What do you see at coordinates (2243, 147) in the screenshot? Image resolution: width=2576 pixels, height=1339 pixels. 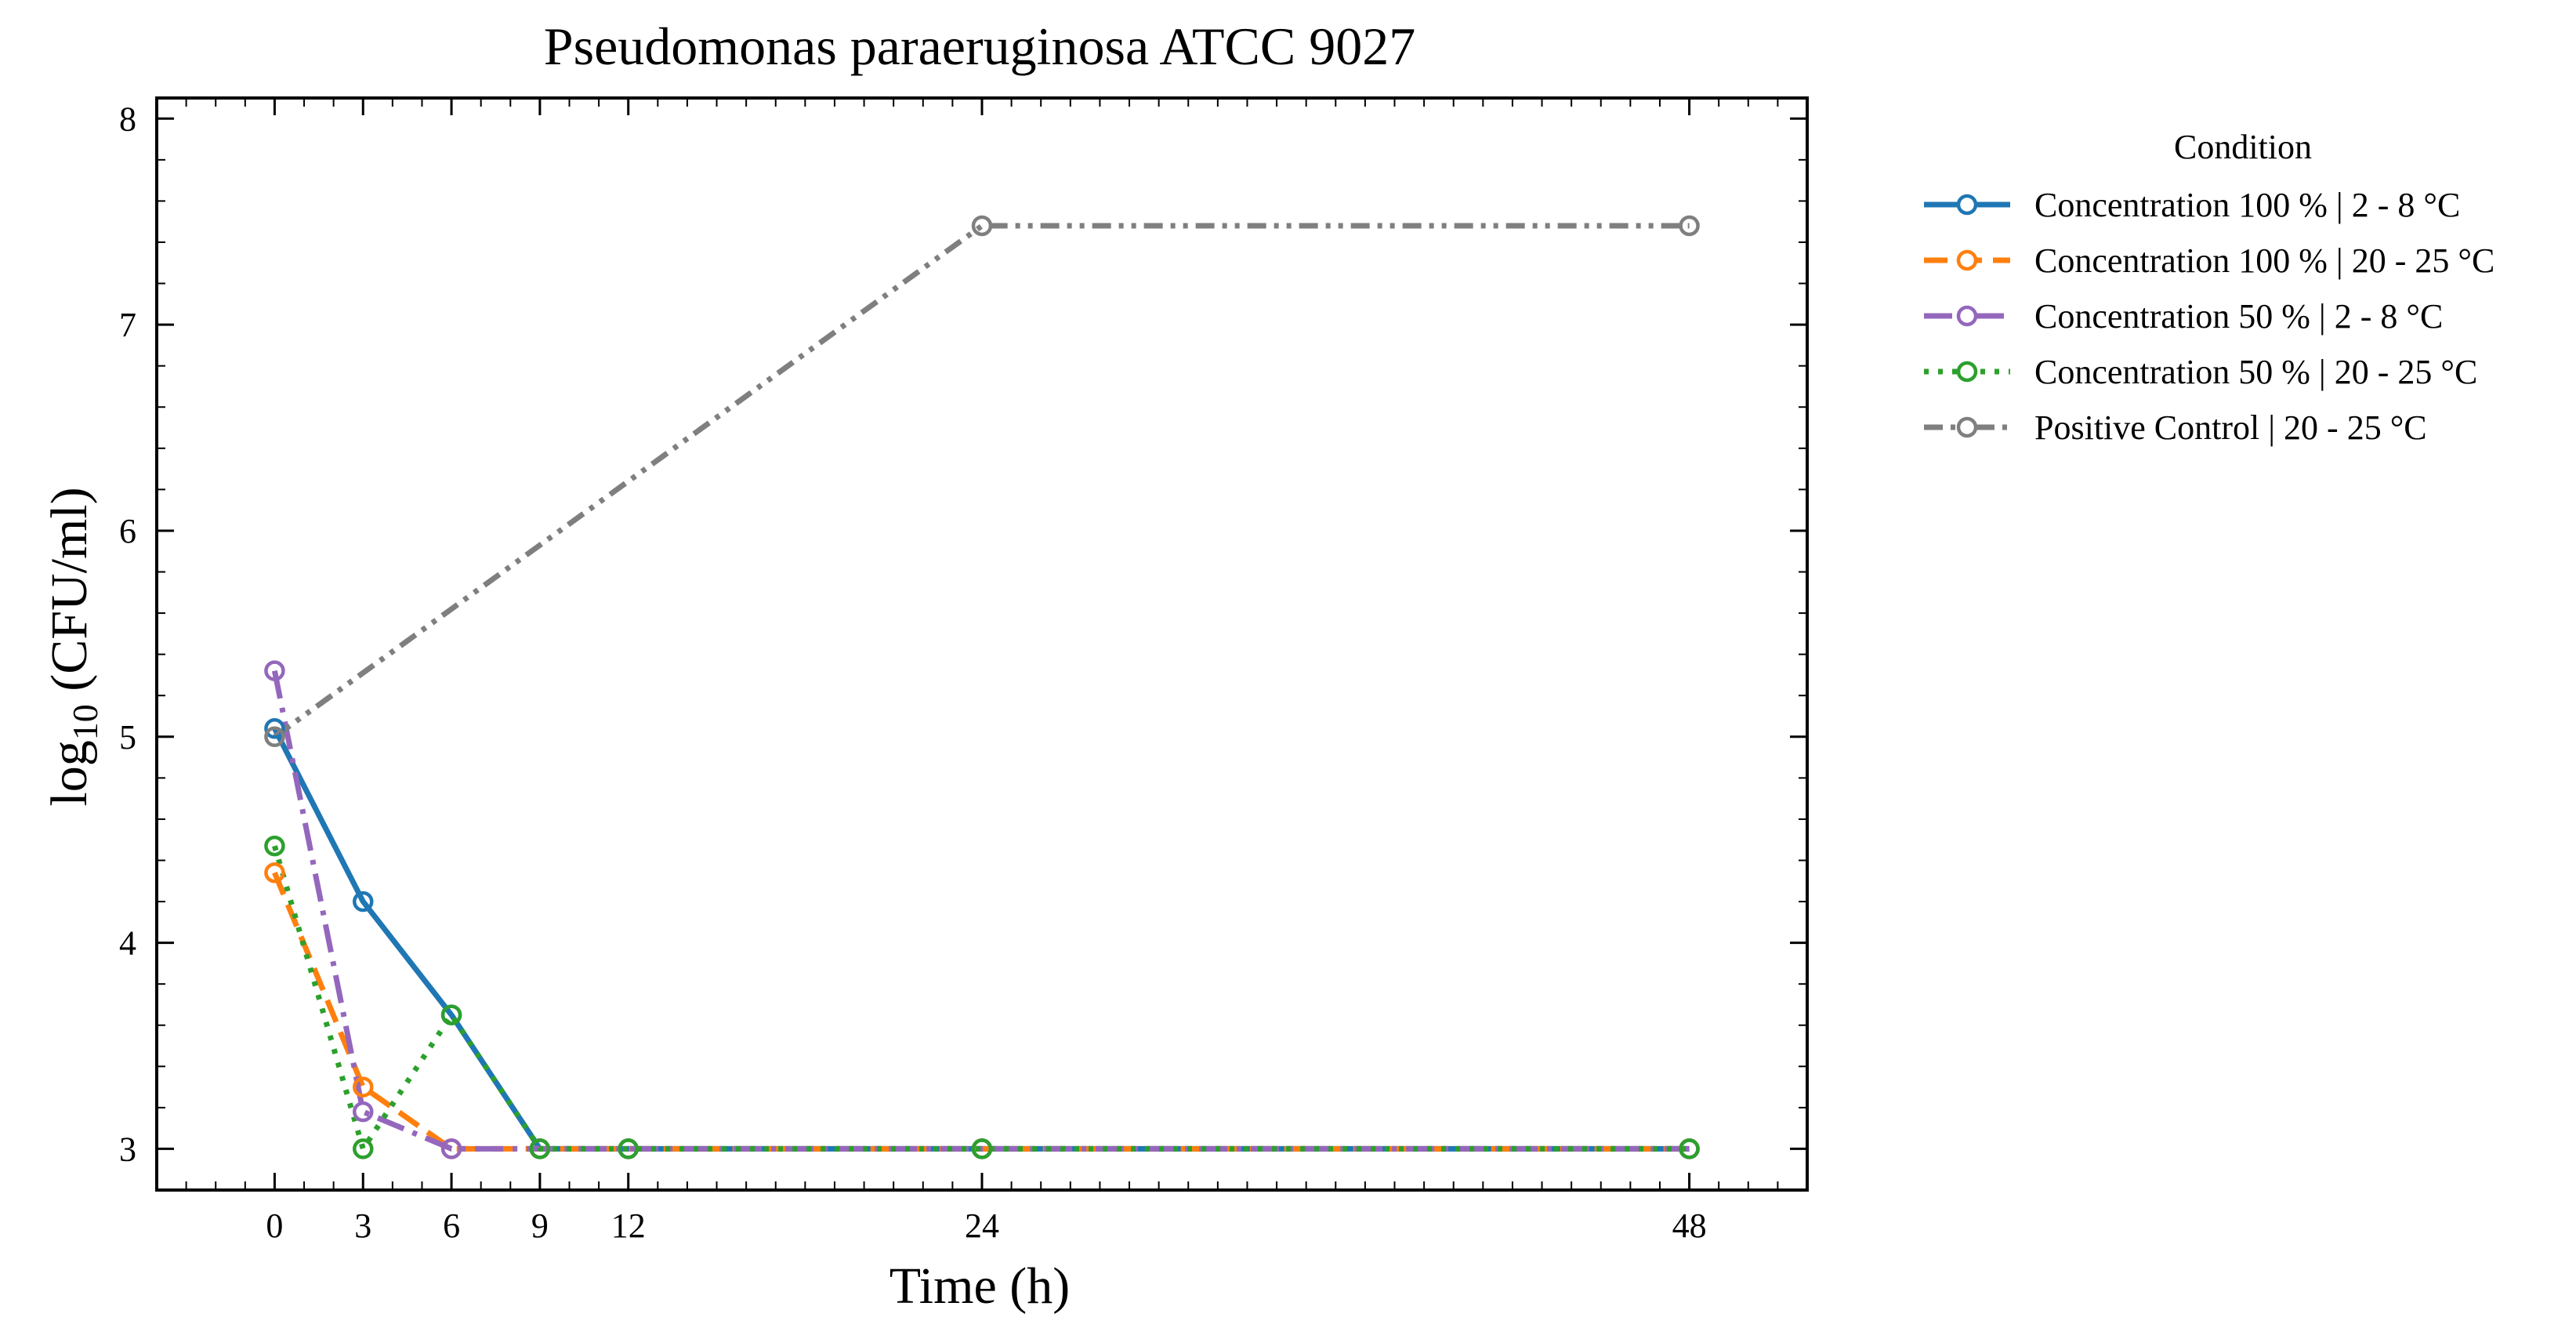 I see `legend-title: Condition` at bounding box center [2243, 147].